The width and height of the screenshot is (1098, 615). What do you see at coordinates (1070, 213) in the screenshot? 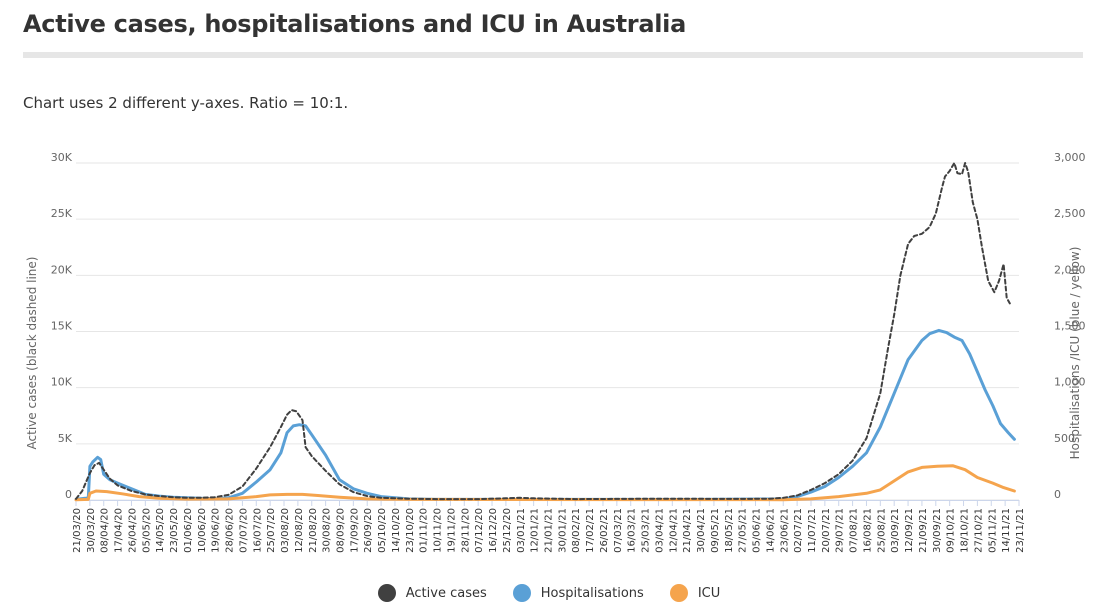
I see `right-tick-label: 2,500` at bounding box center [1070, 213].